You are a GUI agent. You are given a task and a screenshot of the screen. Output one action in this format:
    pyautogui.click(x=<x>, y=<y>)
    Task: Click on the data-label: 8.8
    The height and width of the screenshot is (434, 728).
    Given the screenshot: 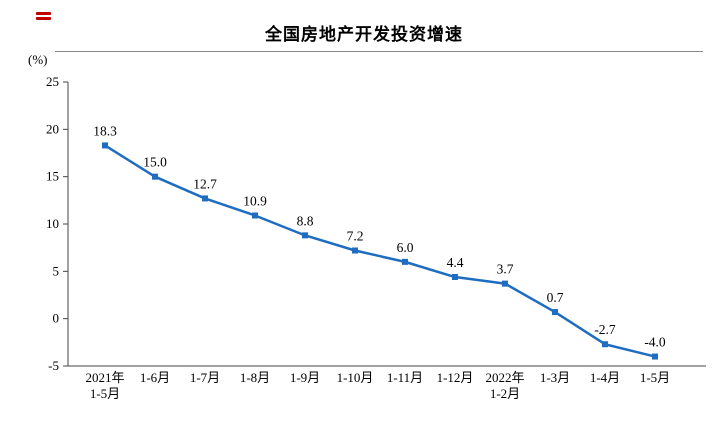 What is the action you would take?
    pyautogui.click(x=305, y=220)
    